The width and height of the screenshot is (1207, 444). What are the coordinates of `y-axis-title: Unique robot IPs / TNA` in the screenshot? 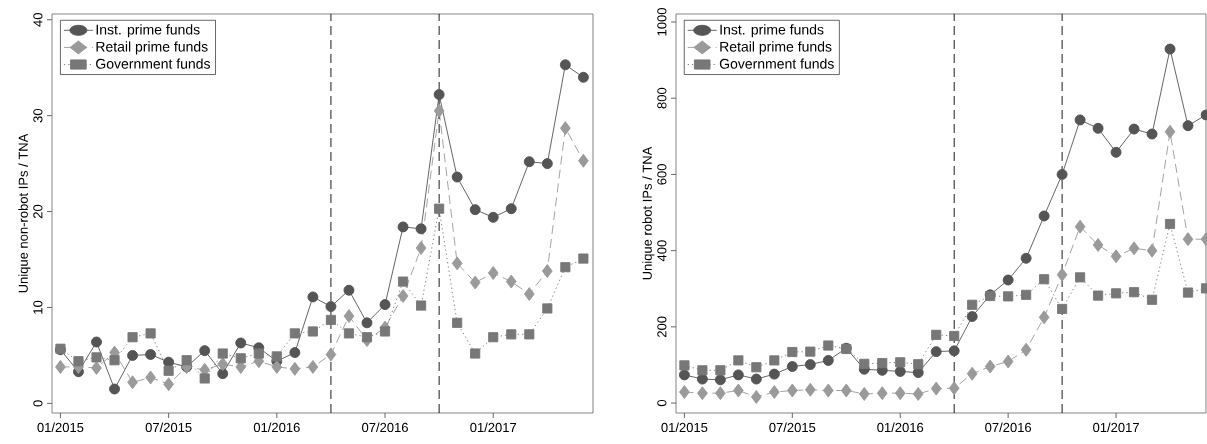 It's located at (648, 213).